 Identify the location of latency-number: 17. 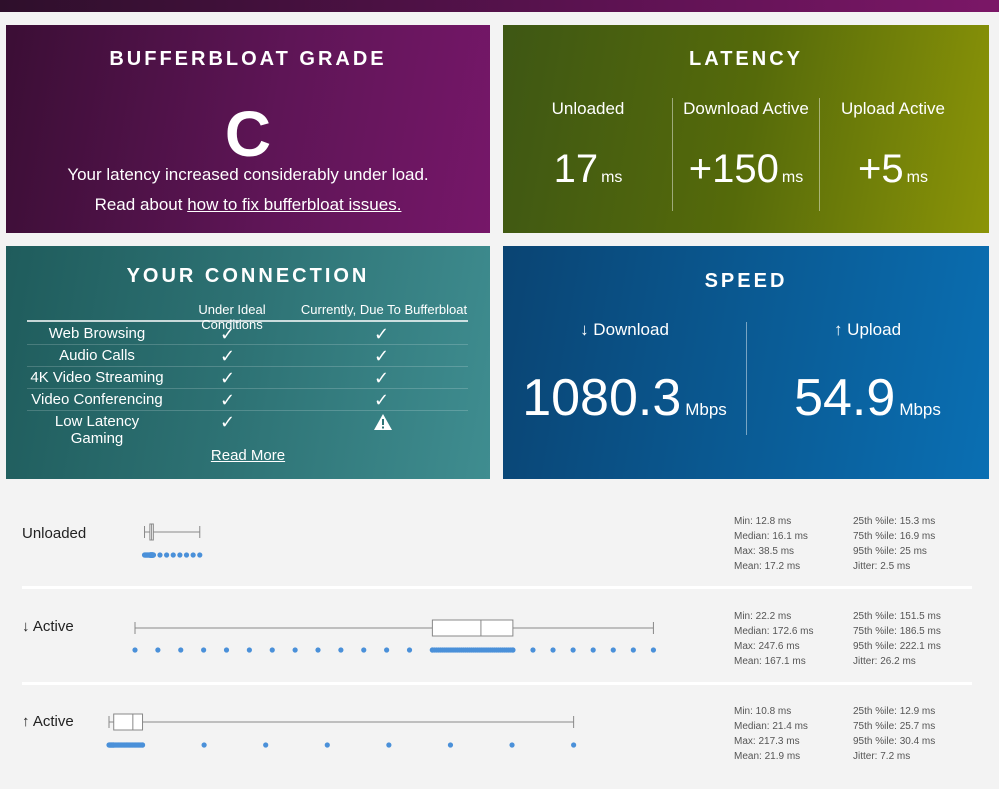
(576, 169).